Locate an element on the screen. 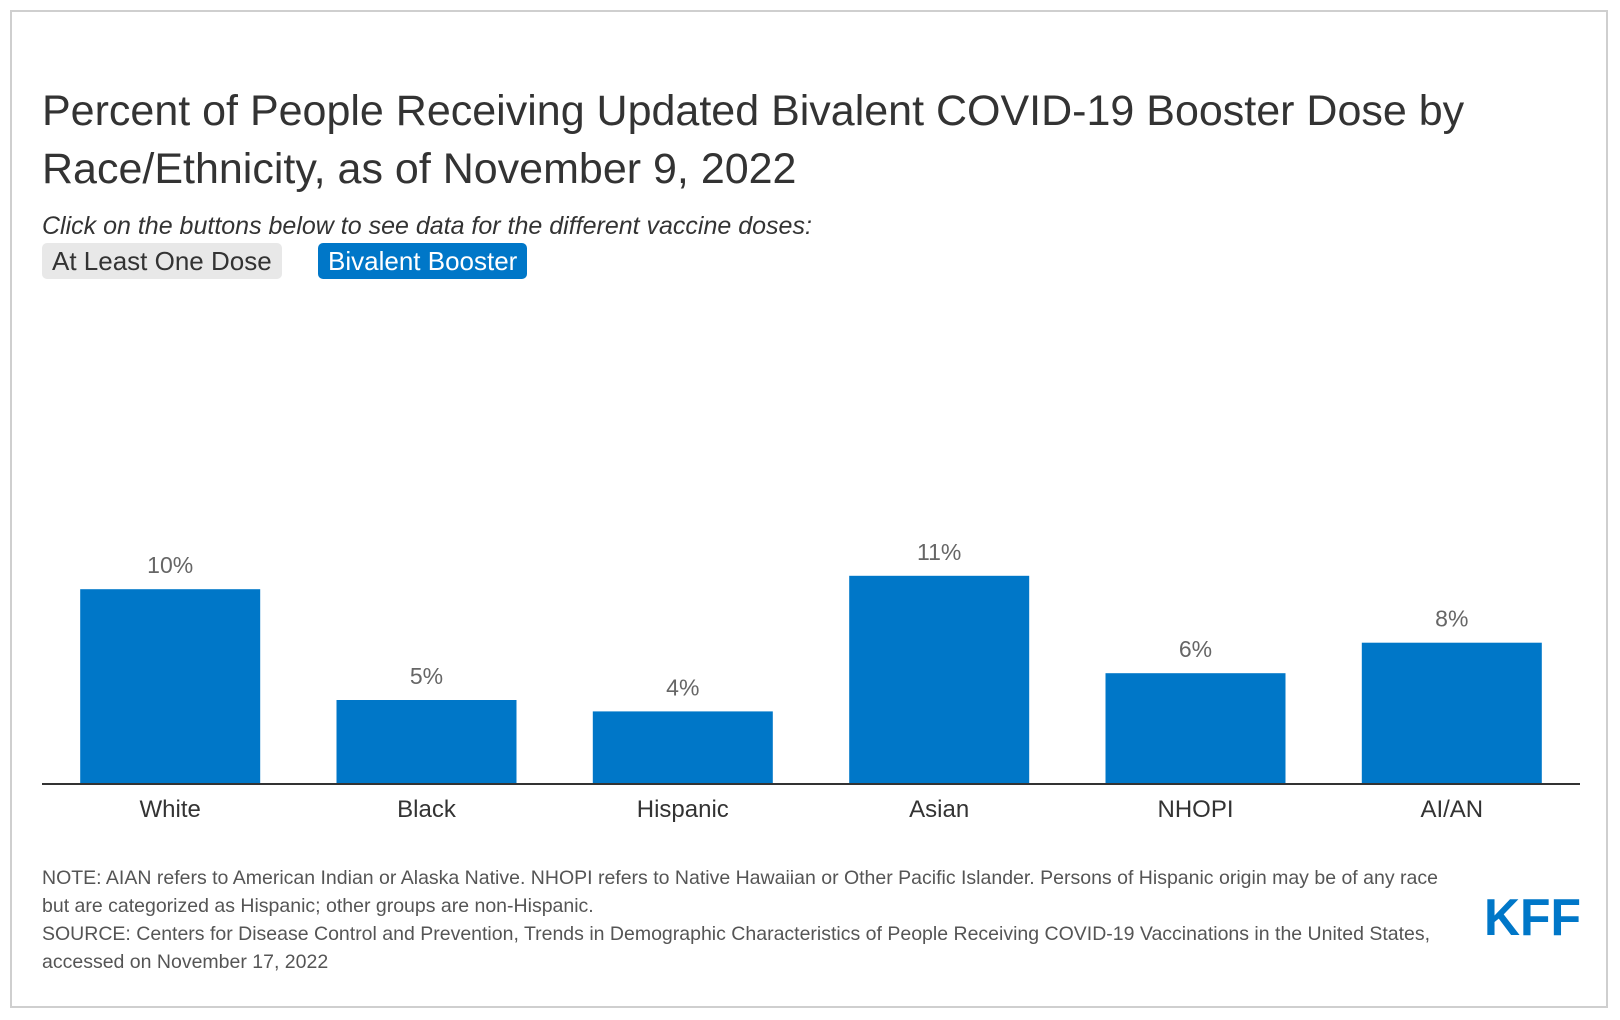 The width and height of the screenshot is (1620, 1020). data-label: 8% is located at coordinates (1451, 619).